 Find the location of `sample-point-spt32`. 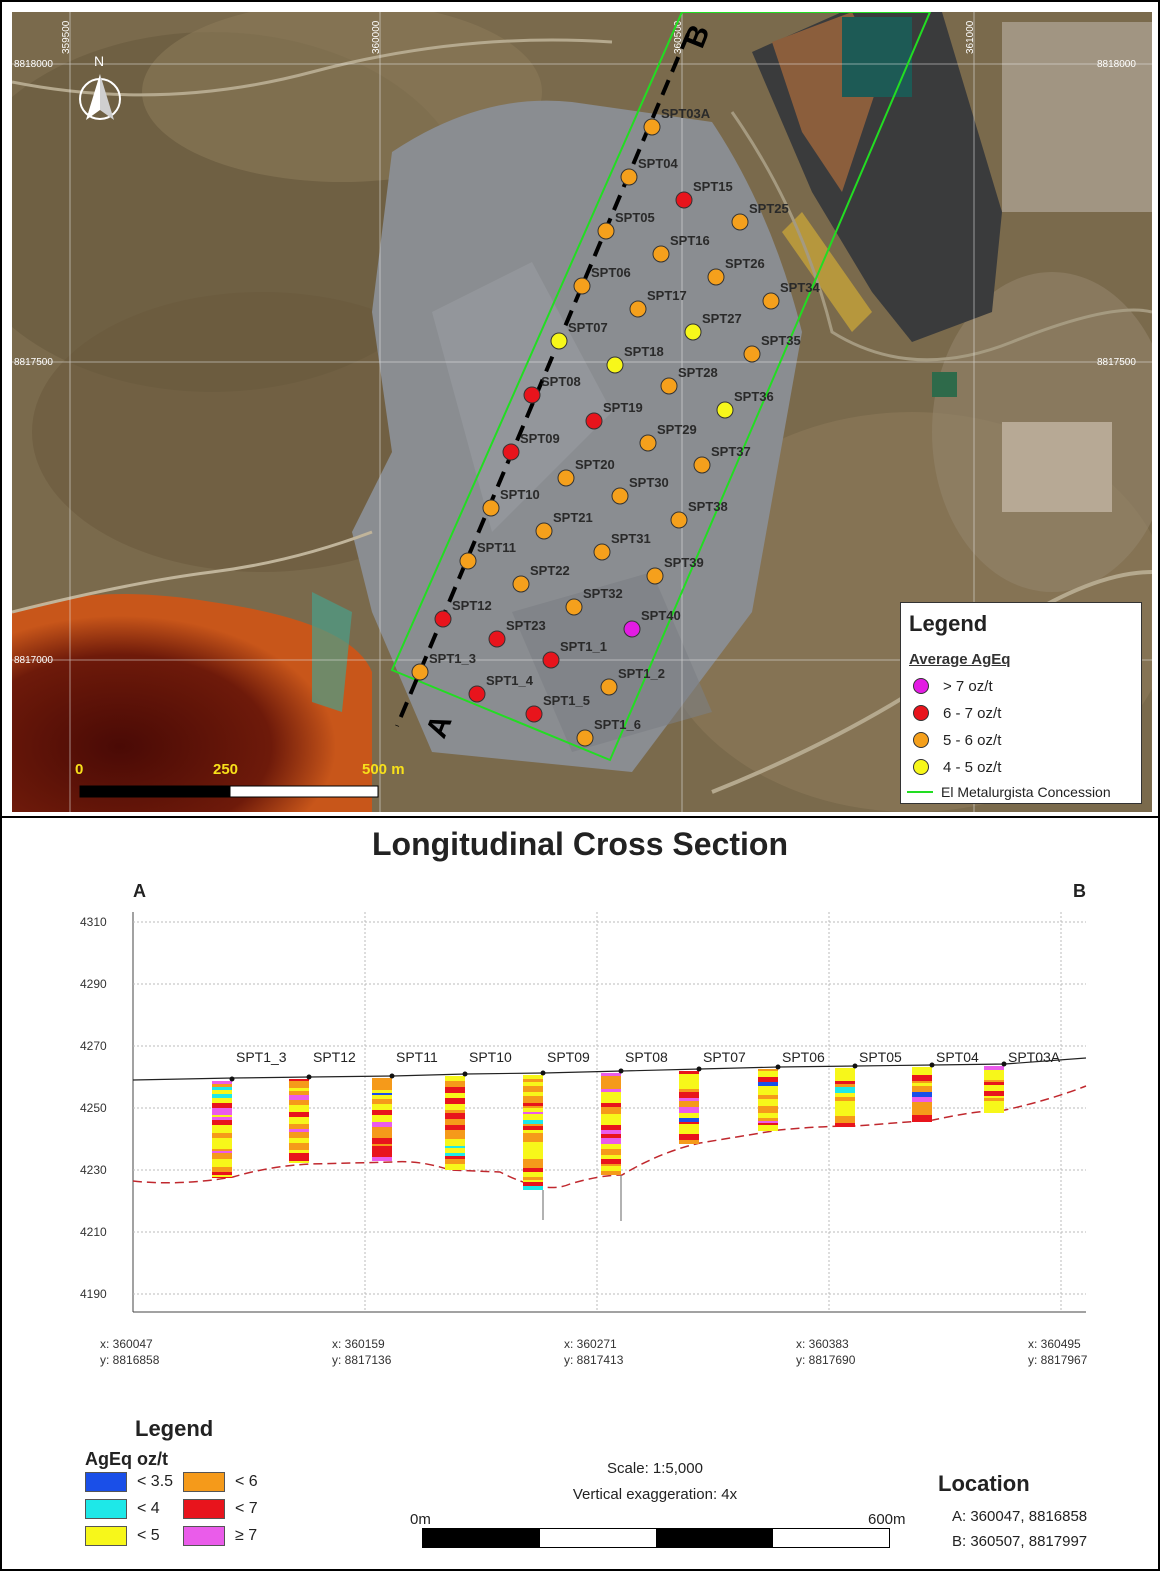

sample-point-spt32 is located at coordinates (574, 607).